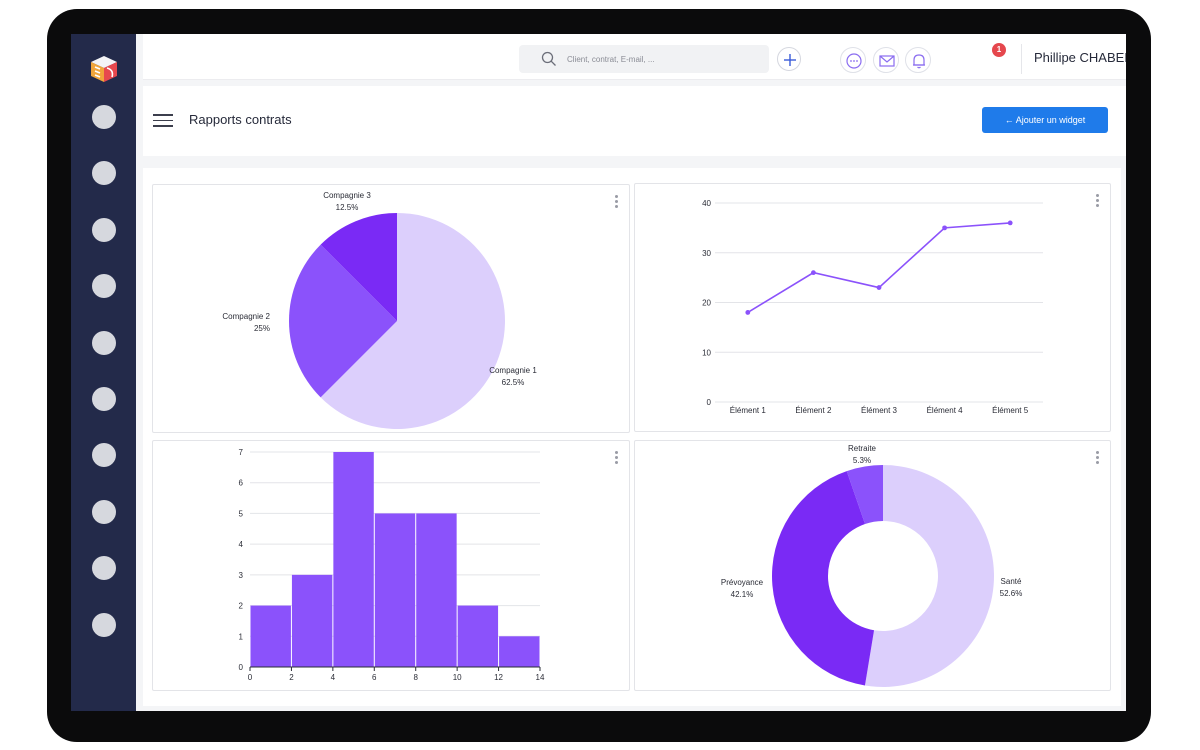 The width and height of the screenshot is (1200, 750). Describe the element at coordinates (241, 636) in the screenshot. I see `y-tick-label: 1` at that location.